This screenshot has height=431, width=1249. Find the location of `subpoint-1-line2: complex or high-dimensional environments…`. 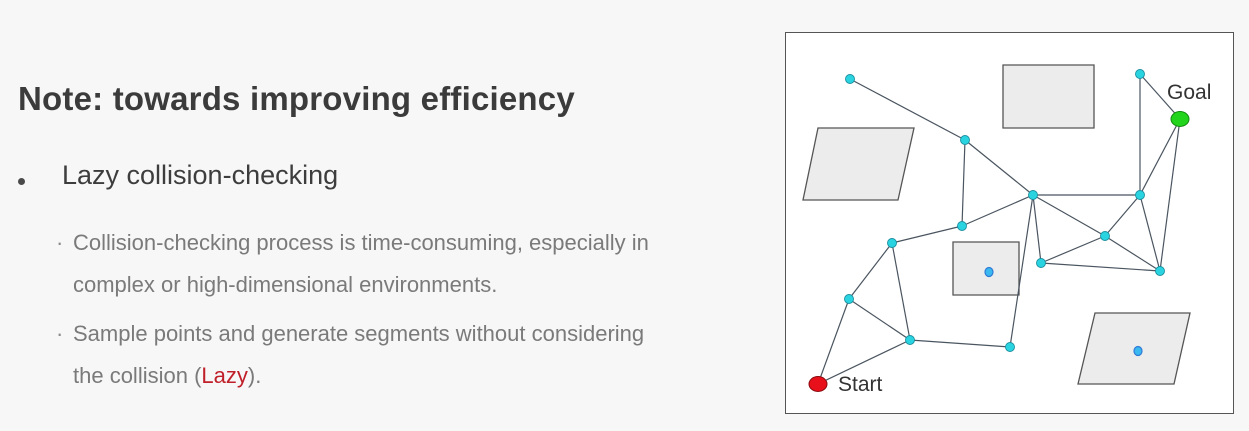

subpoint-1-line2: complex or high-dimensional environments… is located at coordinates (285, 284).